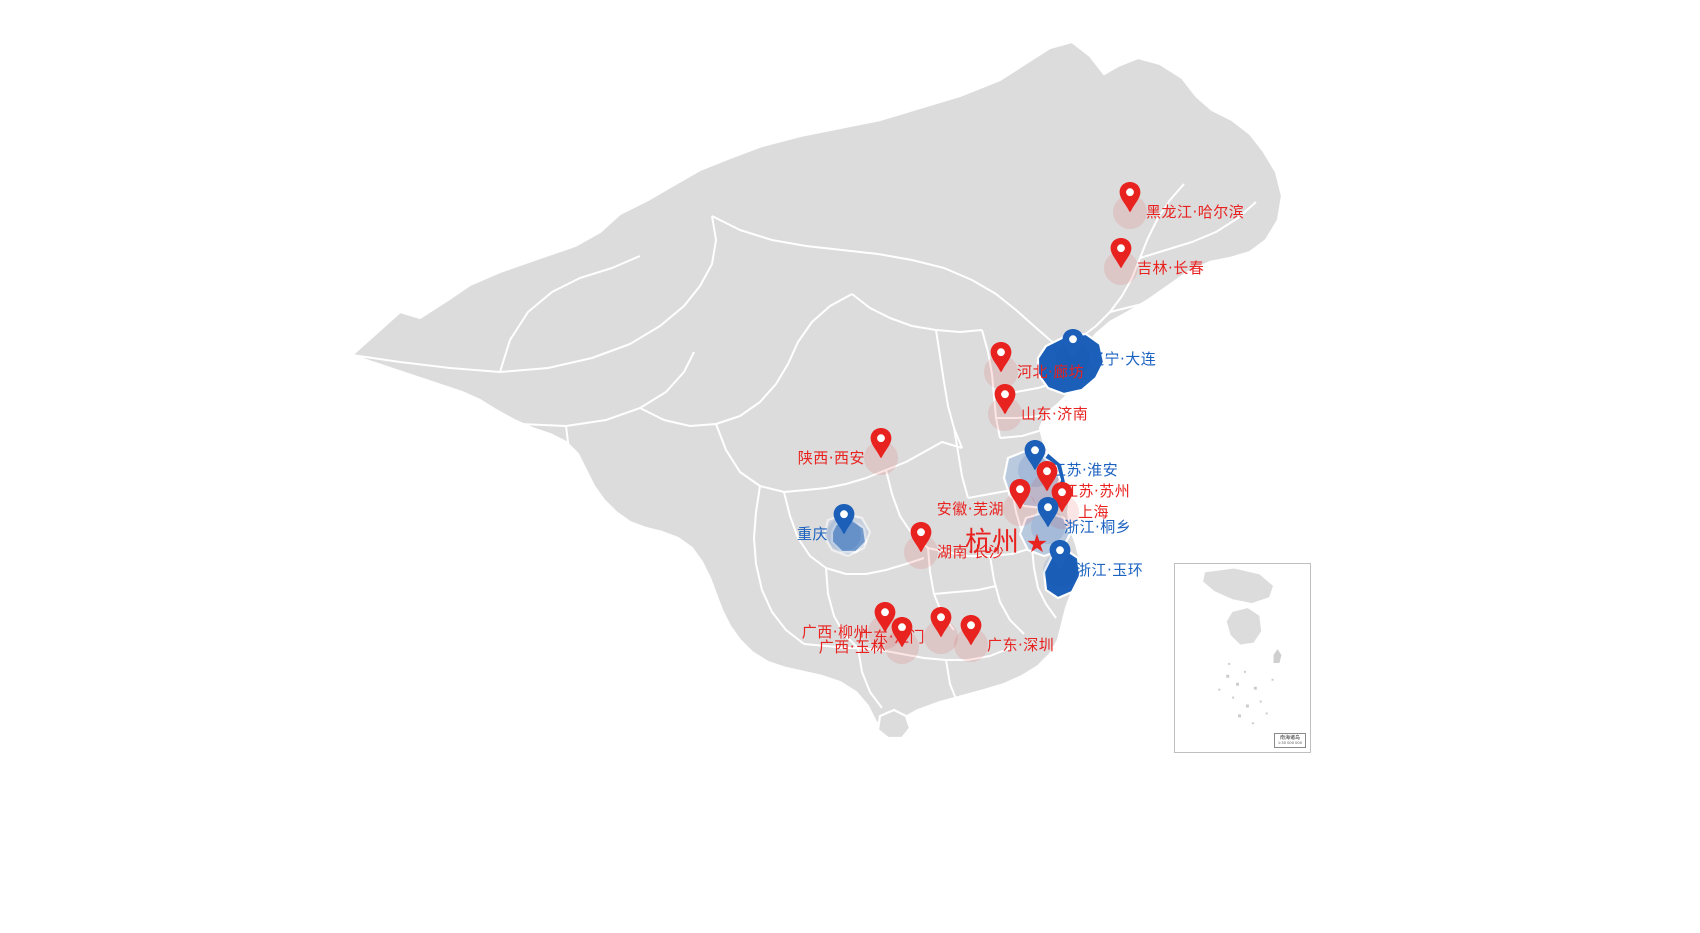 This screenshot has width=1700, height=933. What do you see at coordinates (835, 632) in the screenshot?
I see `marker-label-liuzhou: 广西·柳州` at bounding box center [835, 632].